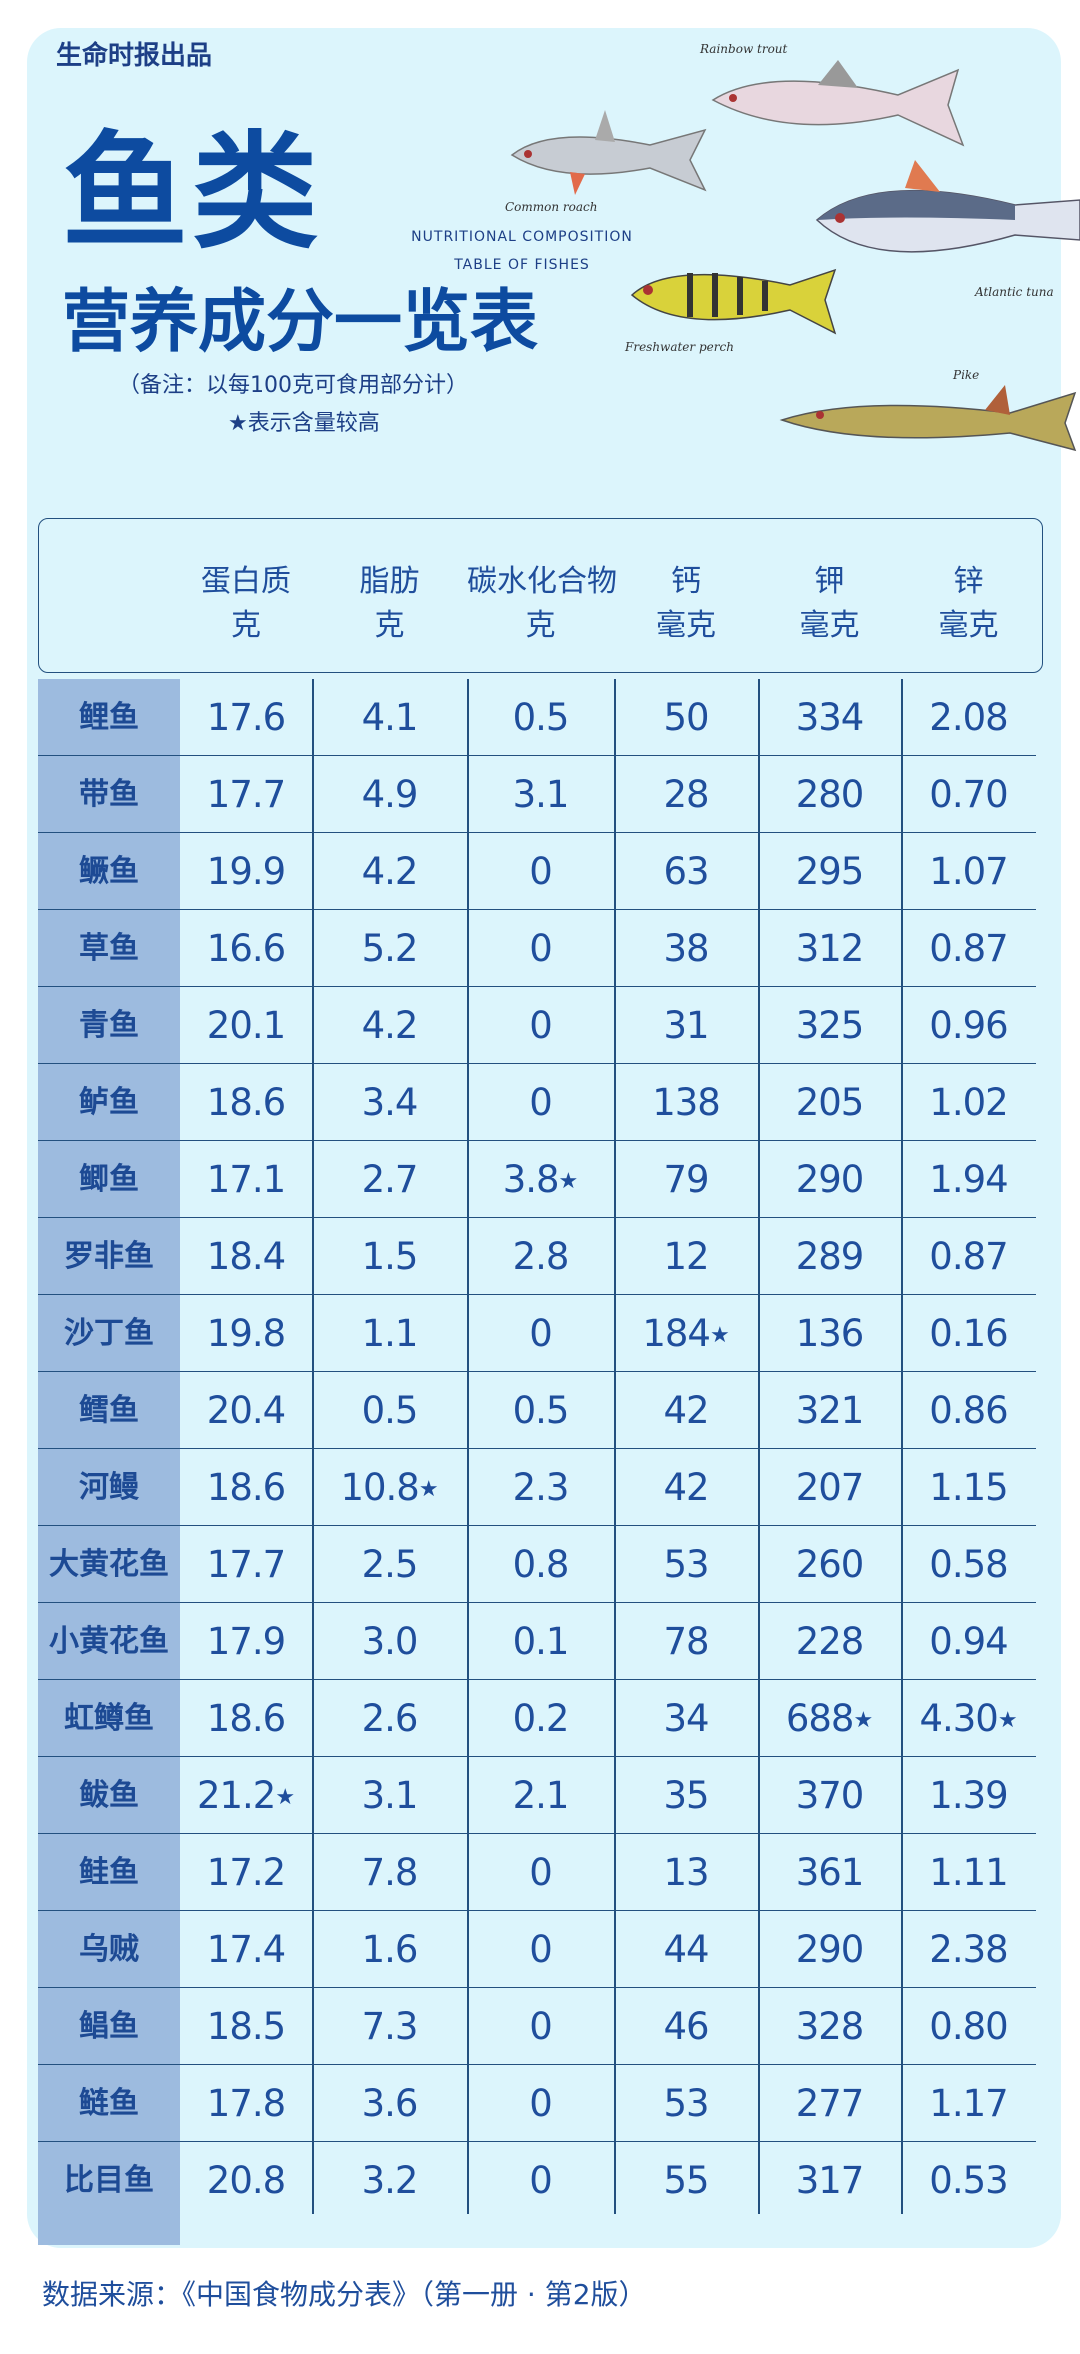  Describe the element at coordinates (968, 1795) in the screenshot. I see `cell-value: 1.39` at that location.